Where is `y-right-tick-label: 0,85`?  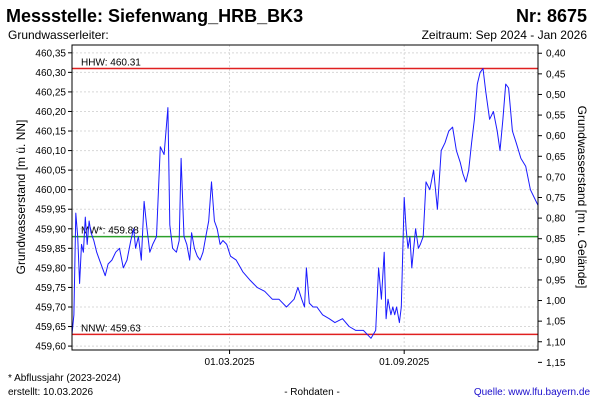 y-right-tick-label: 0,85 is located at coordinates (556, 239).